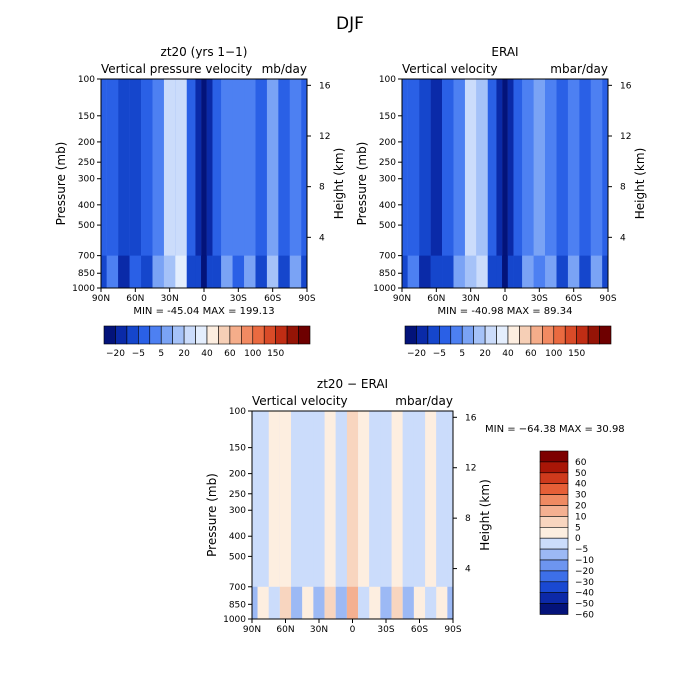 This screenshot has width=700, height=700. Describe the element at coordinates (325, 86) in the screenshot. I see `y2-tick-label: 16` at that location.